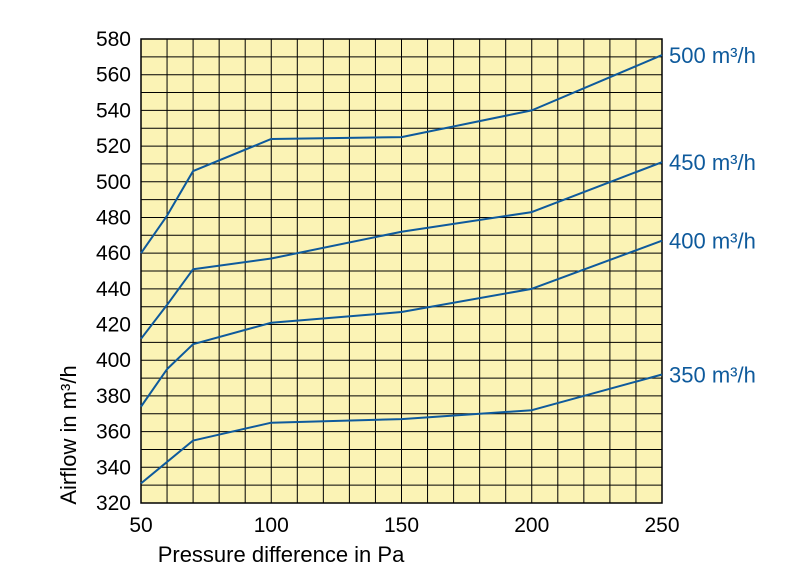  What do you see at coordinates (271, 525) in the screenshot?
I see `x-tick-label: 100` at bounding box center [271, 525].